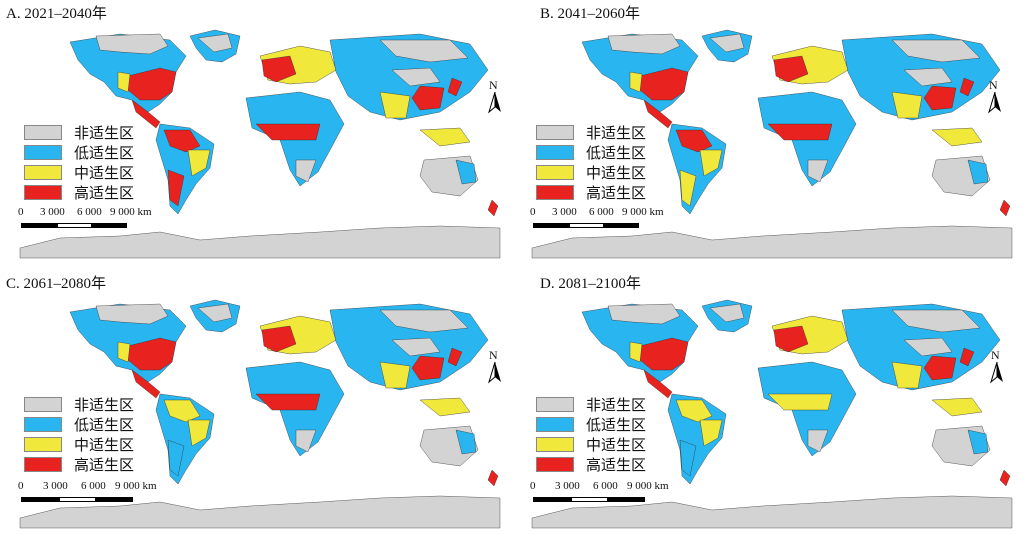 The image size is (1034, 536). What do you see at coordinates (694, 411) in the screenshot?
I see `amazon-north` at bounding box center [694, 411].